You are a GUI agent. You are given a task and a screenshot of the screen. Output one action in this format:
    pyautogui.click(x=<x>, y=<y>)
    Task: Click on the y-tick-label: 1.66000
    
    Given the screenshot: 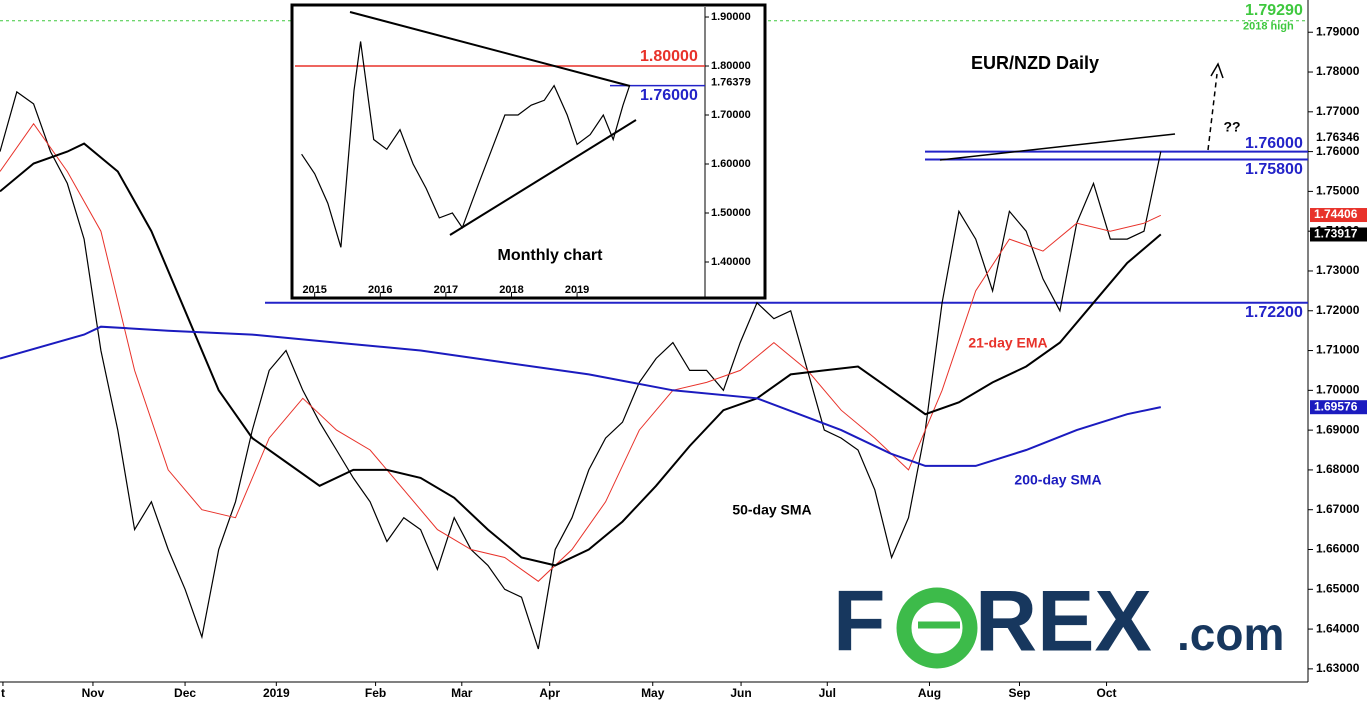 What is the action you would take?
    pyautogui.click(x=1338, y=549)
    